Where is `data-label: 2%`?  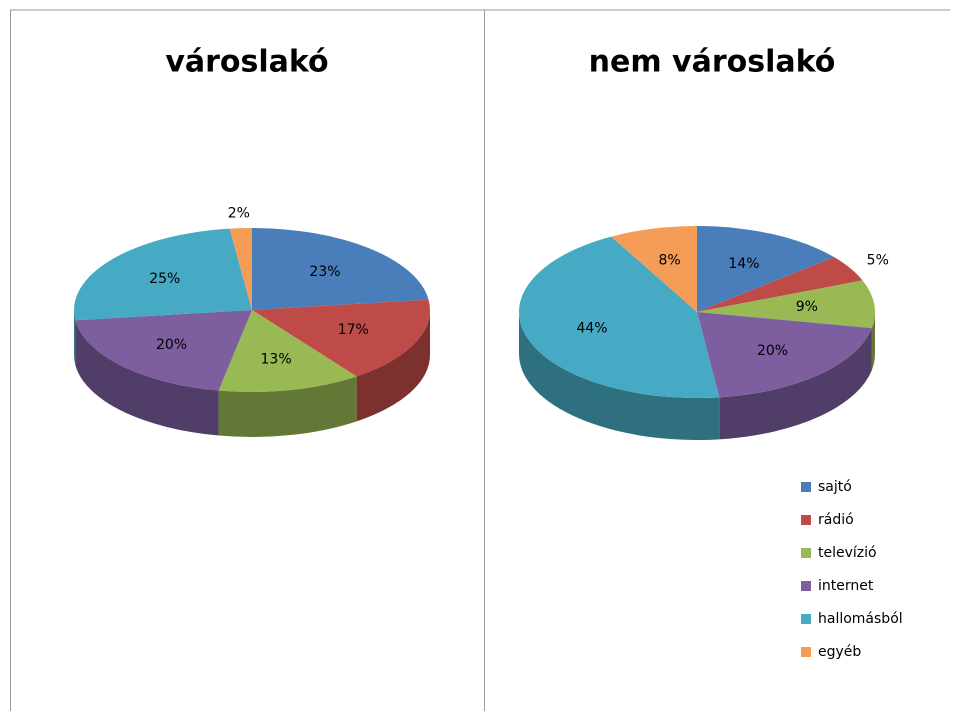
data-label: 2% is located at coordinates (239, 213).